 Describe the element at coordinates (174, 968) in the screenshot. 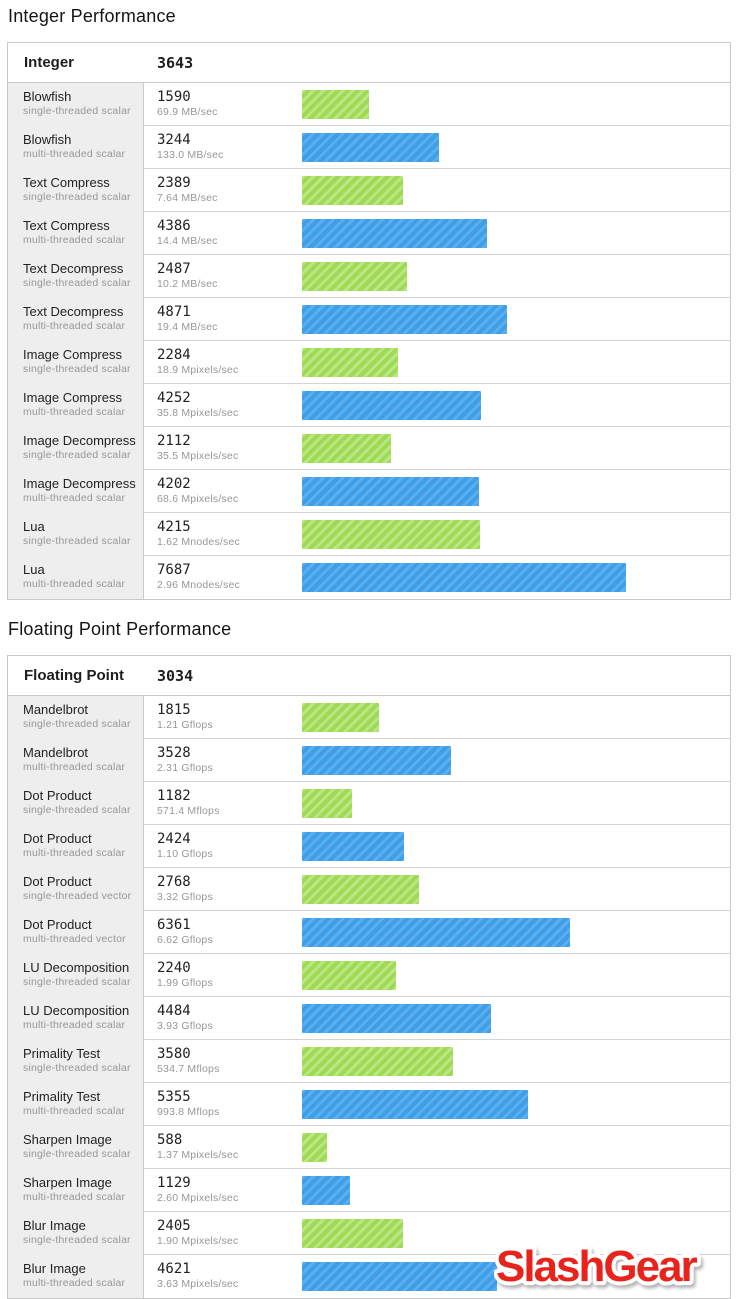

I see `score-value: 2240` at that location.